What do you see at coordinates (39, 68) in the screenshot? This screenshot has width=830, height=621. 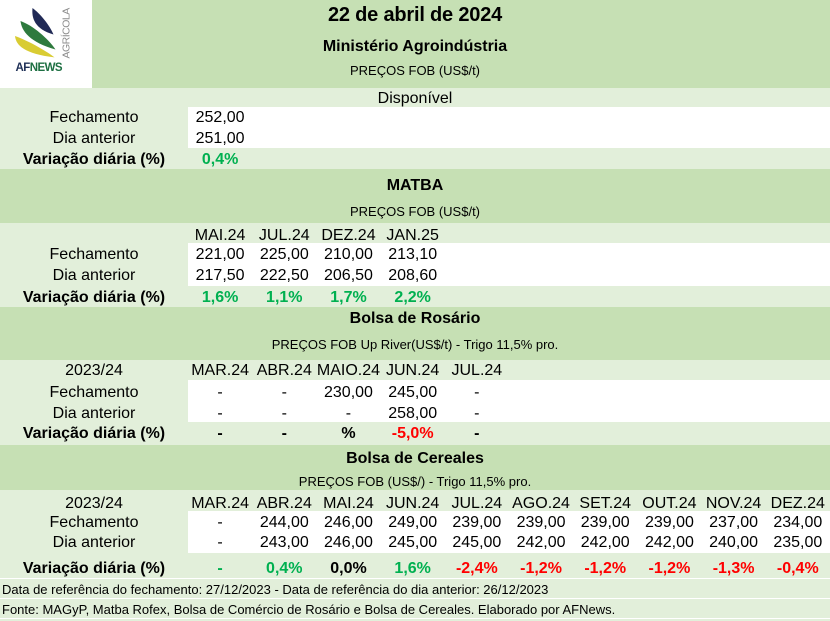 I see `svg-text: AFNEWS` at bounding box center [39, 68].